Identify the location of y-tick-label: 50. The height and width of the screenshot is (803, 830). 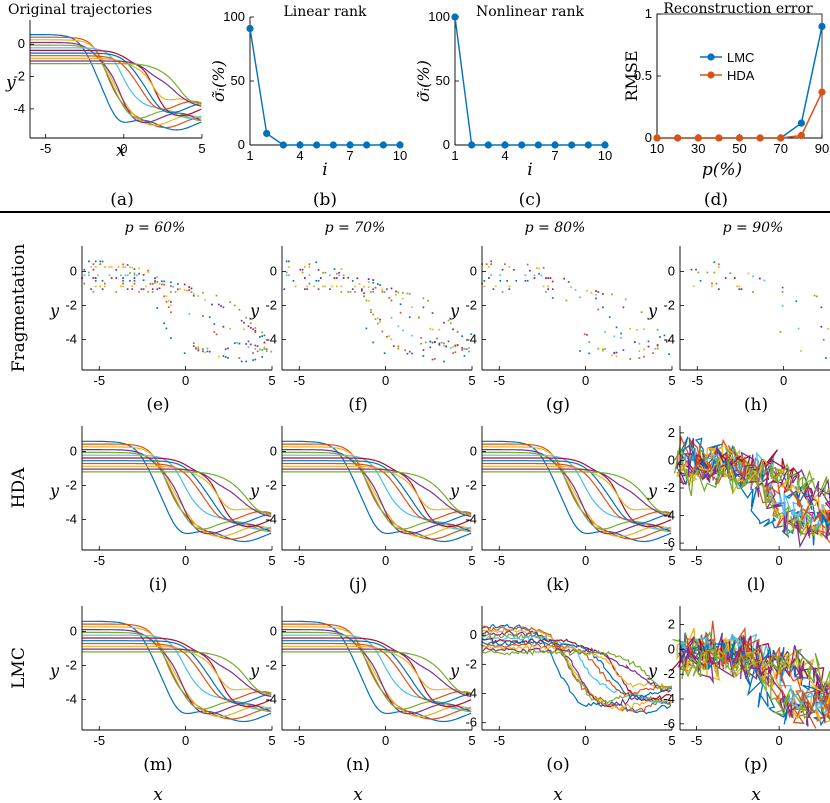
(238, 80).